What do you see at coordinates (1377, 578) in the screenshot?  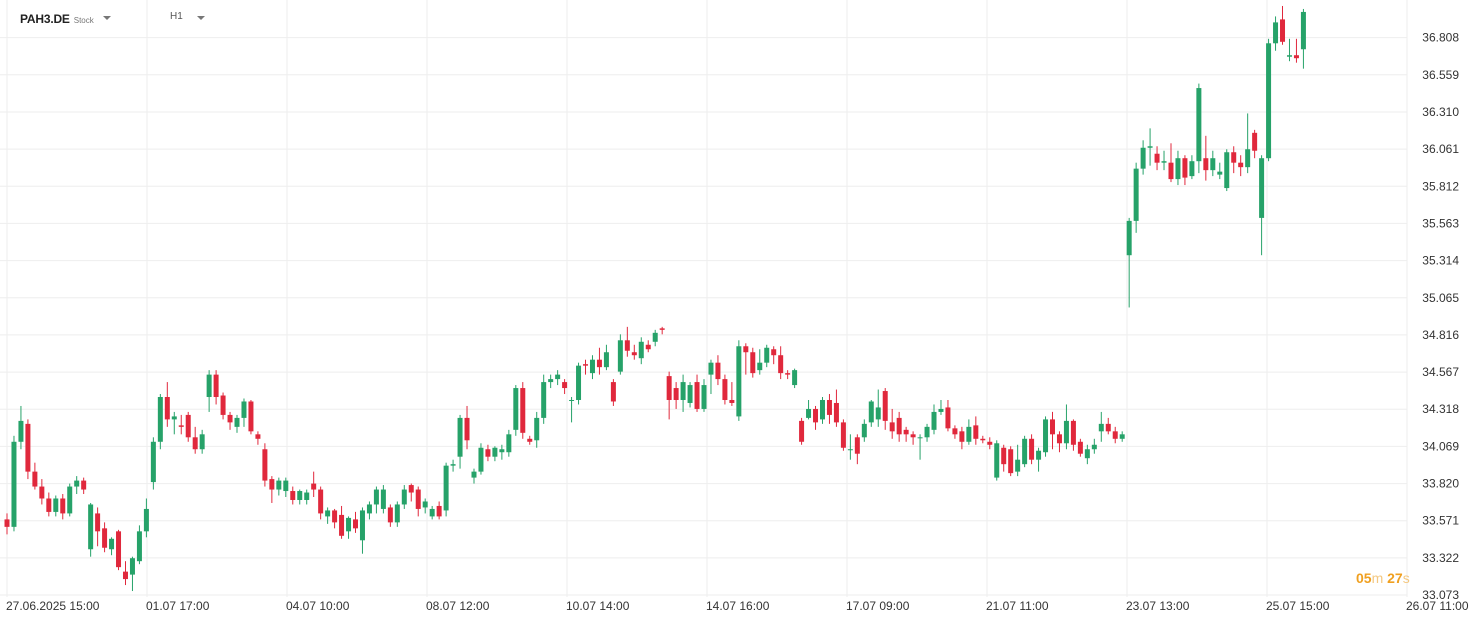 I see `countdown-minutes-unit: m` at bounding box center [1377, 578].